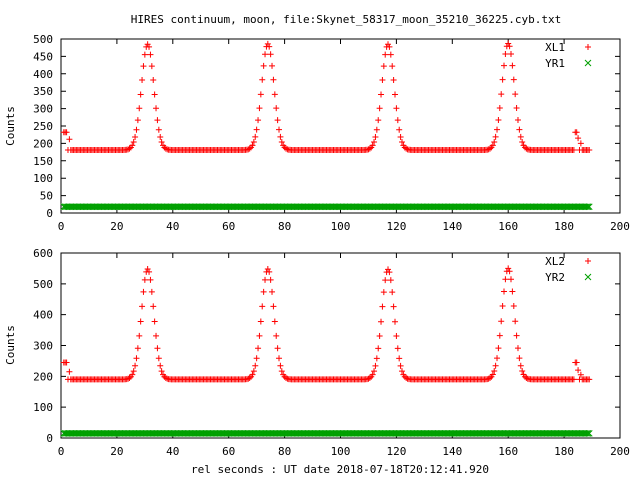 The width and height of the screenshot is (640, 480). What do you see at coordinates (326, 433) in the screenshot?
I see `series-yr2` at bounding box center [326, 433].